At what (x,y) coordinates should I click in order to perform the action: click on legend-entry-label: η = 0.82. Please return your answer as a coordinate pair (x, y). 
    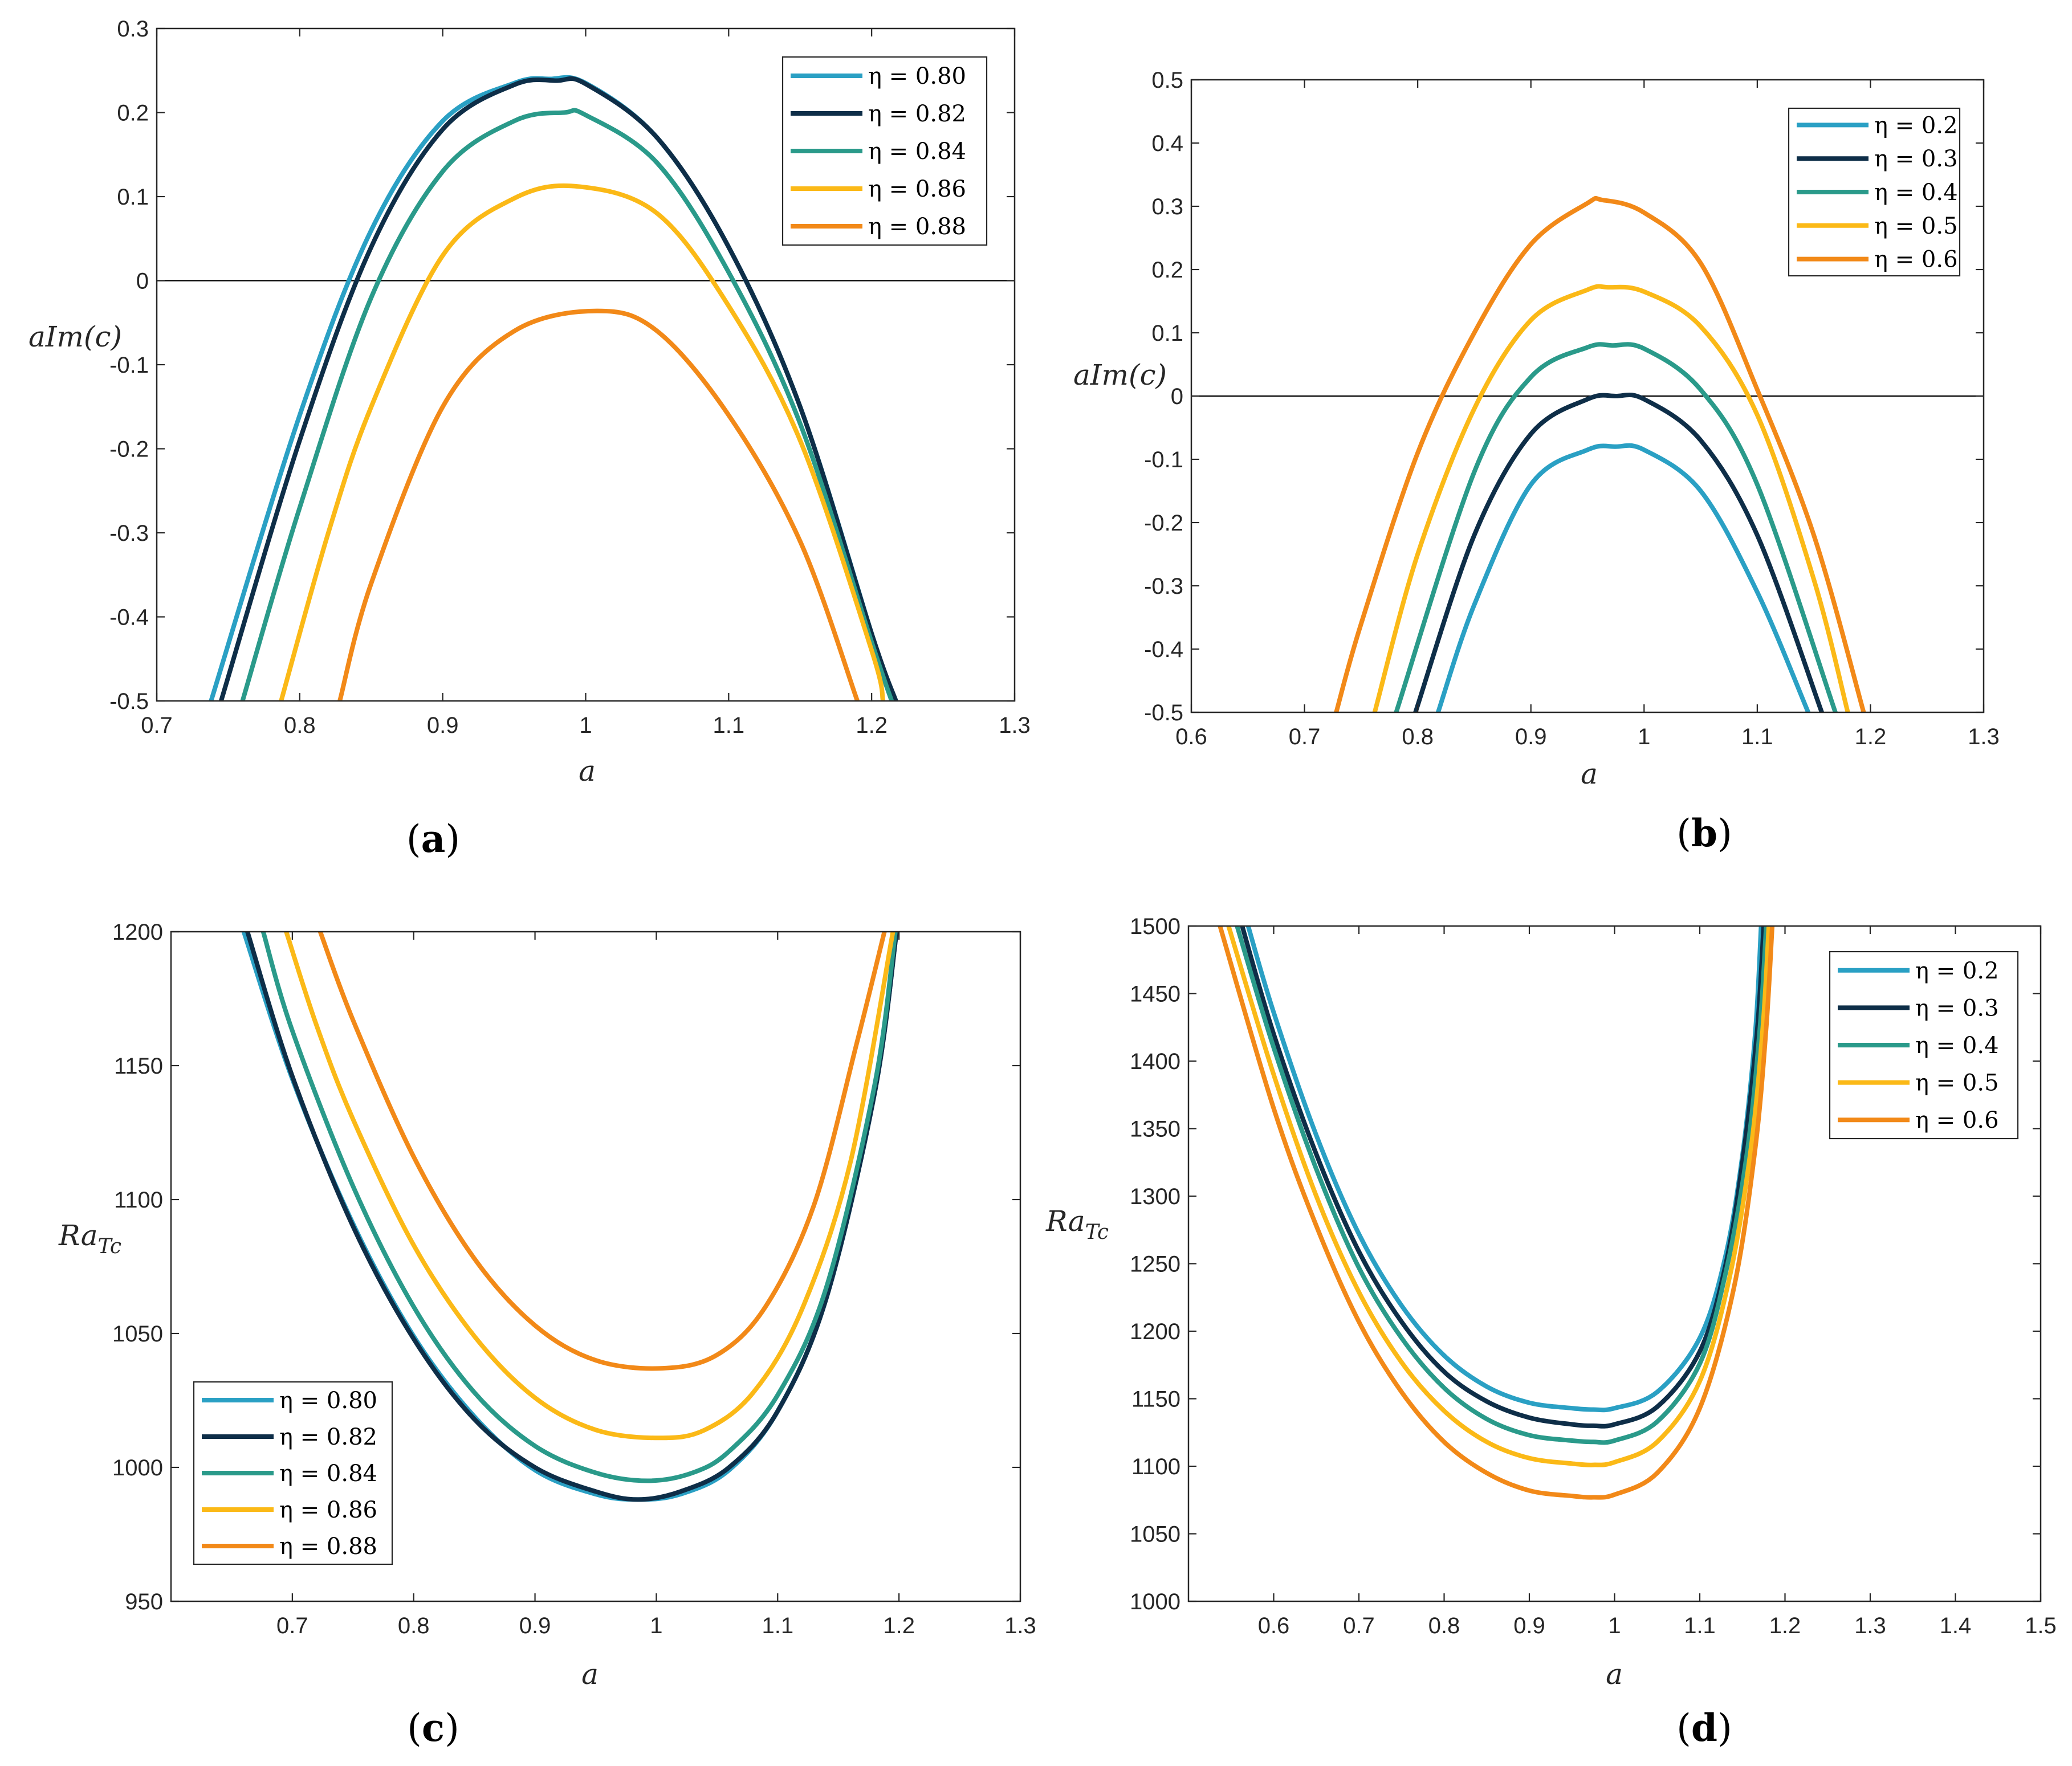
    Looking at the image, I should click on (328, 1437).